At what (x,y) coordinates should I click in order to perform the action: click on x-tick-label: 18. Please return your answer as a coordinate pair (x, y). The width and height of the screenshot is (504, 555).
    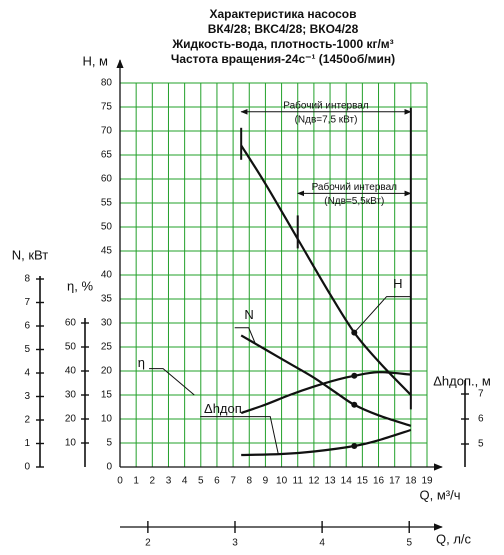
    Looking at the image, I should click on (411, 481).